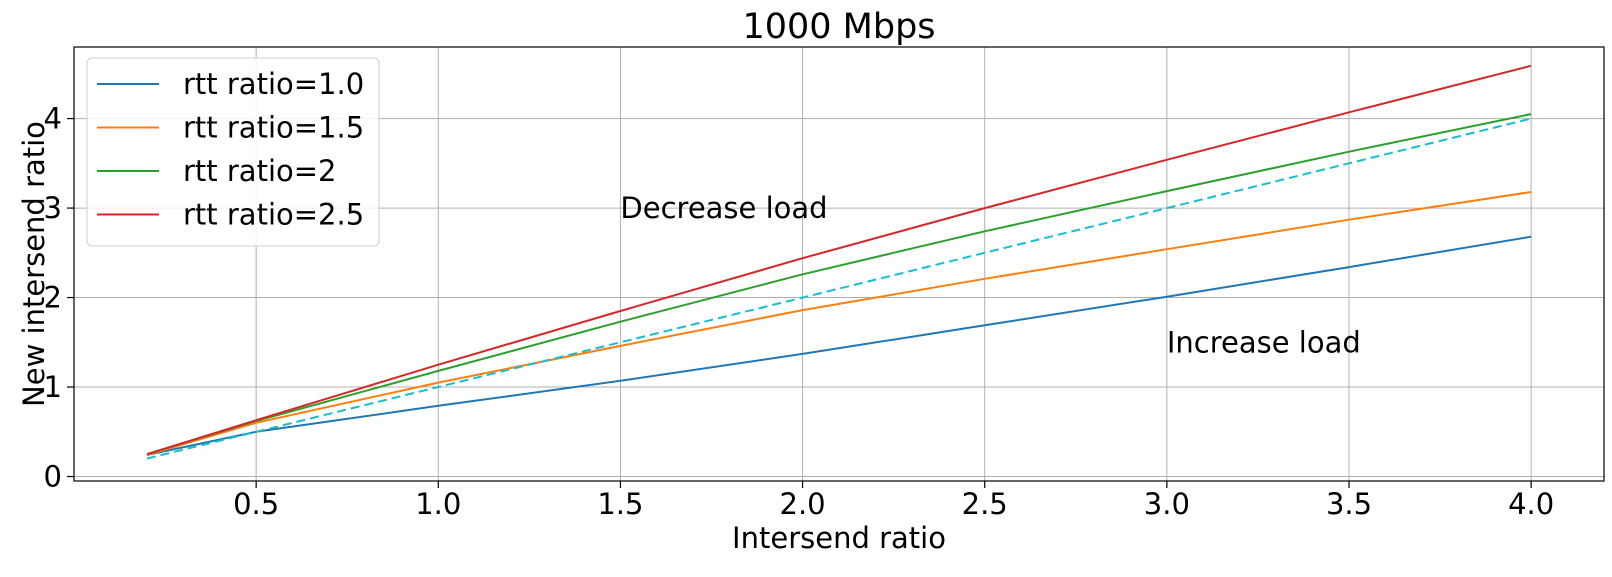  I want to click on chart-title: 1000 Mbps, so click(838, 27).